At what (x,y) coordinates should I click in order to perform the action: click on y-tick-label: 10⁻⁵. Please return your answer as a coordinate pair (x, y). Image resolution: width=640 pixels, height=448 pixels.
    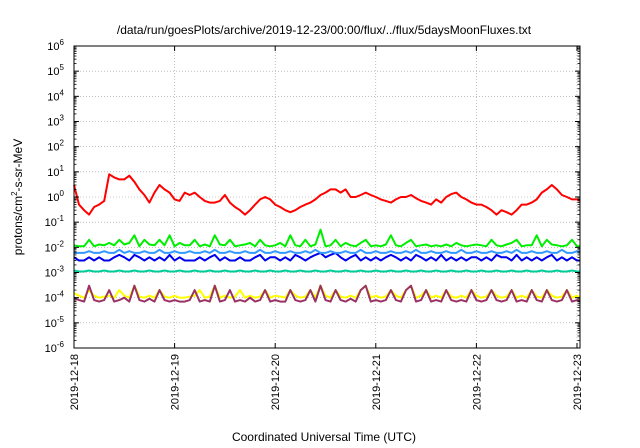
    Looking at the image, I should click on (55, 322).